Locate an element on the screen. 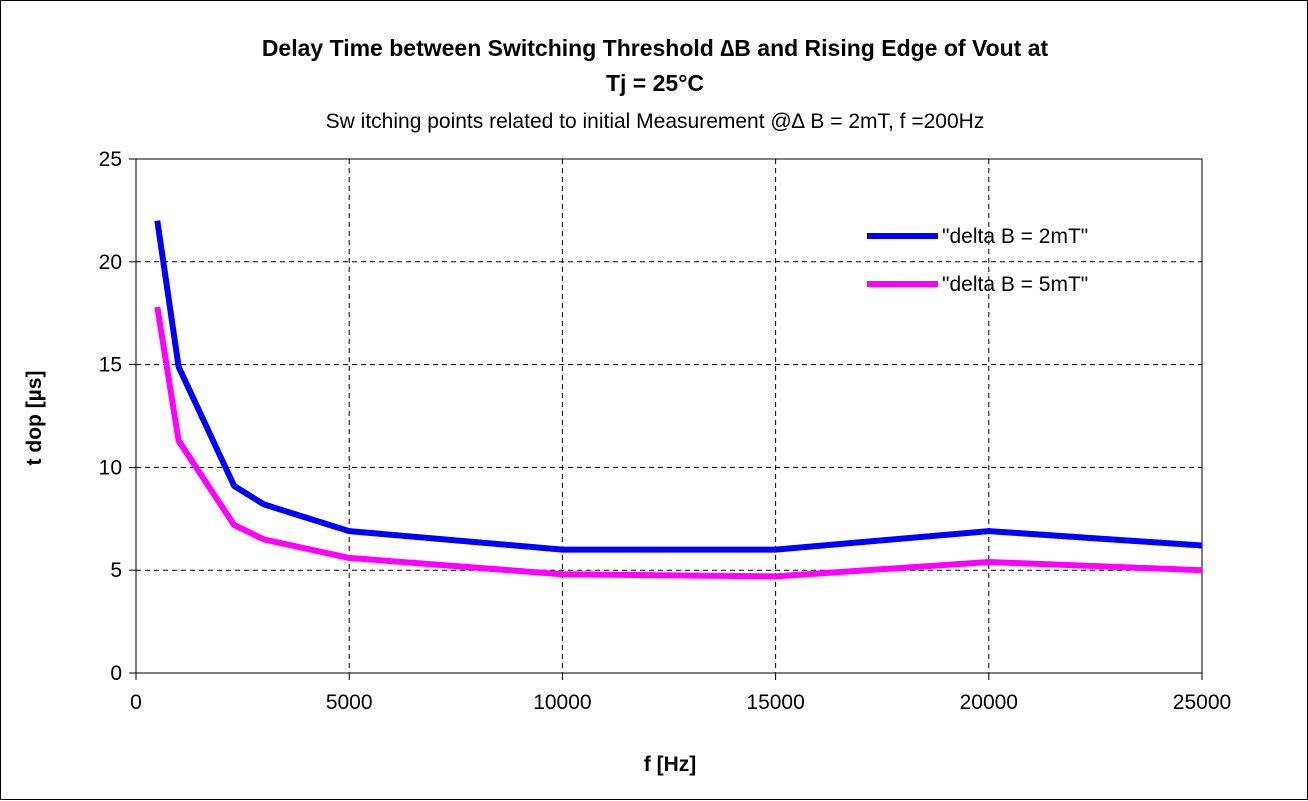 The height and width of the screenshot is (801, 1308). x-tick-label: 15000 is located at coordinates (775, 702).